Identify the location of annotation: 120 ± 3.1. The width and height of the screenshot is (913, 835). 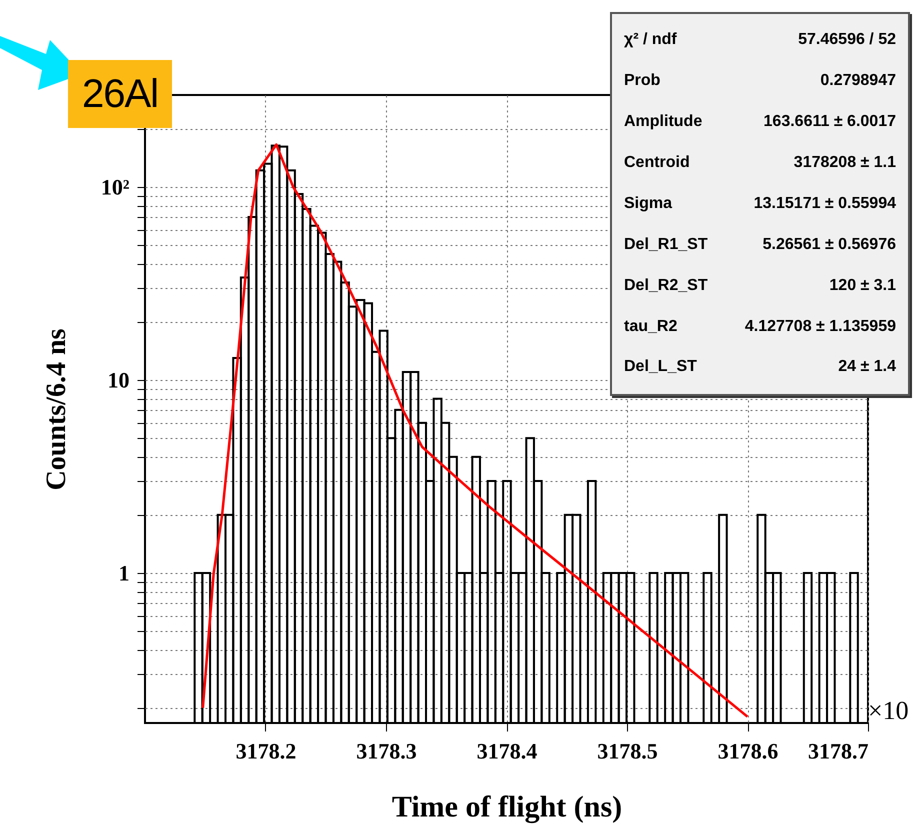
(862, 285).